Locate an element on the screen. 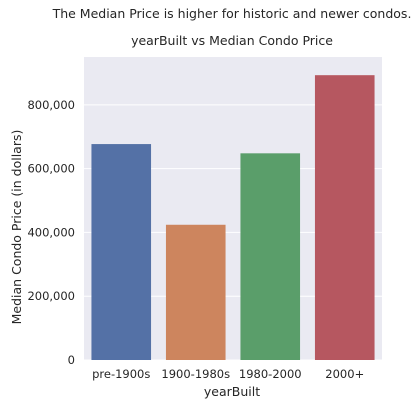 This screenshot has height=410, width=418. x-tick-label: 2000+ is located at coordinates (344, 374).